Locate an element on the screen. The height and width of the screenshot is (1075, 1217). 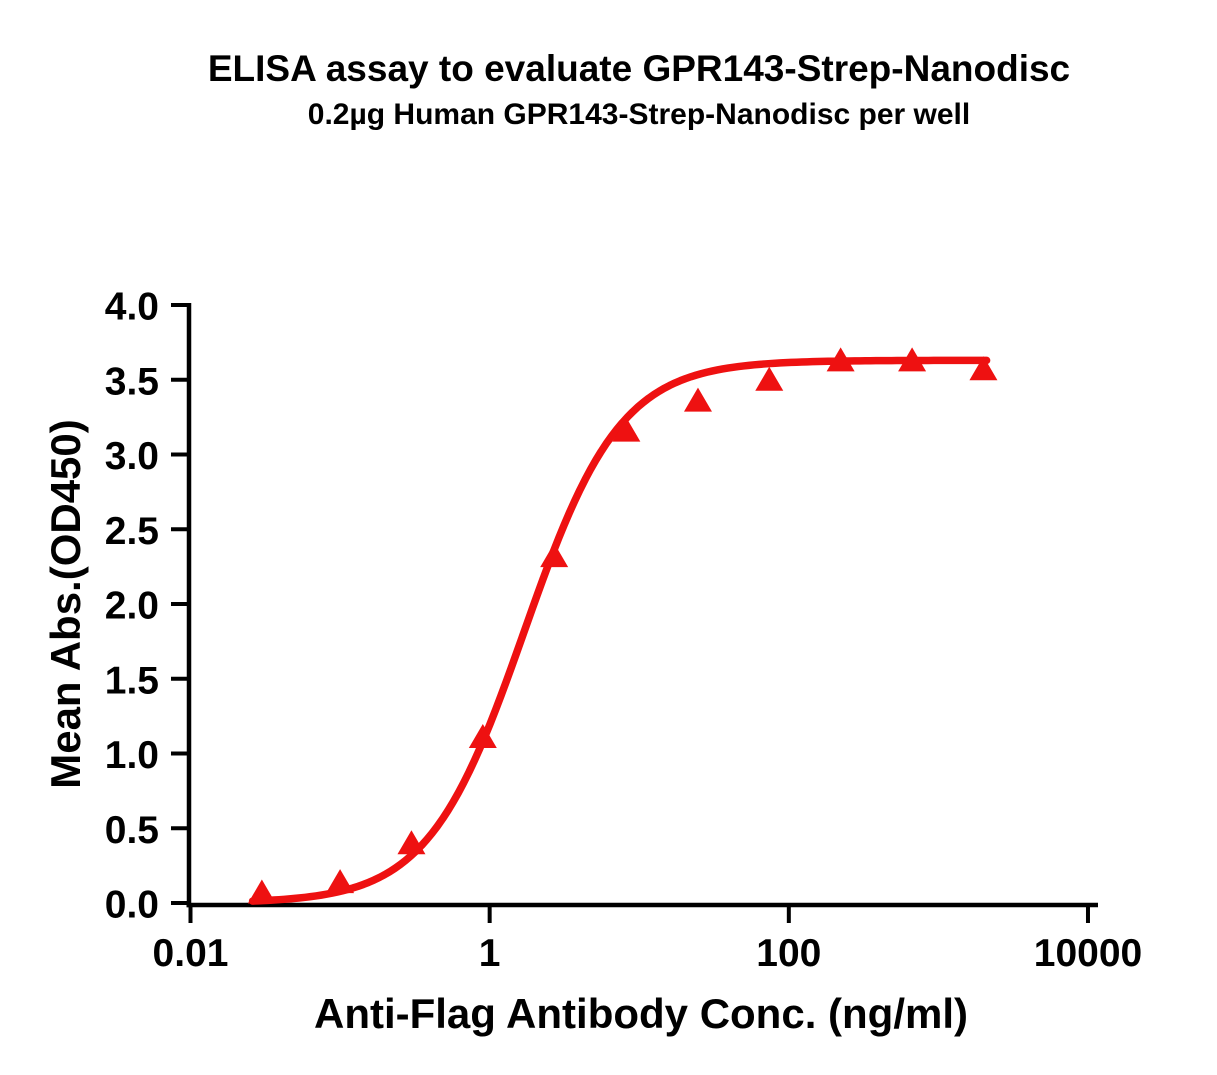
x-tick-label: 1 is located at coordinates (490, 953).